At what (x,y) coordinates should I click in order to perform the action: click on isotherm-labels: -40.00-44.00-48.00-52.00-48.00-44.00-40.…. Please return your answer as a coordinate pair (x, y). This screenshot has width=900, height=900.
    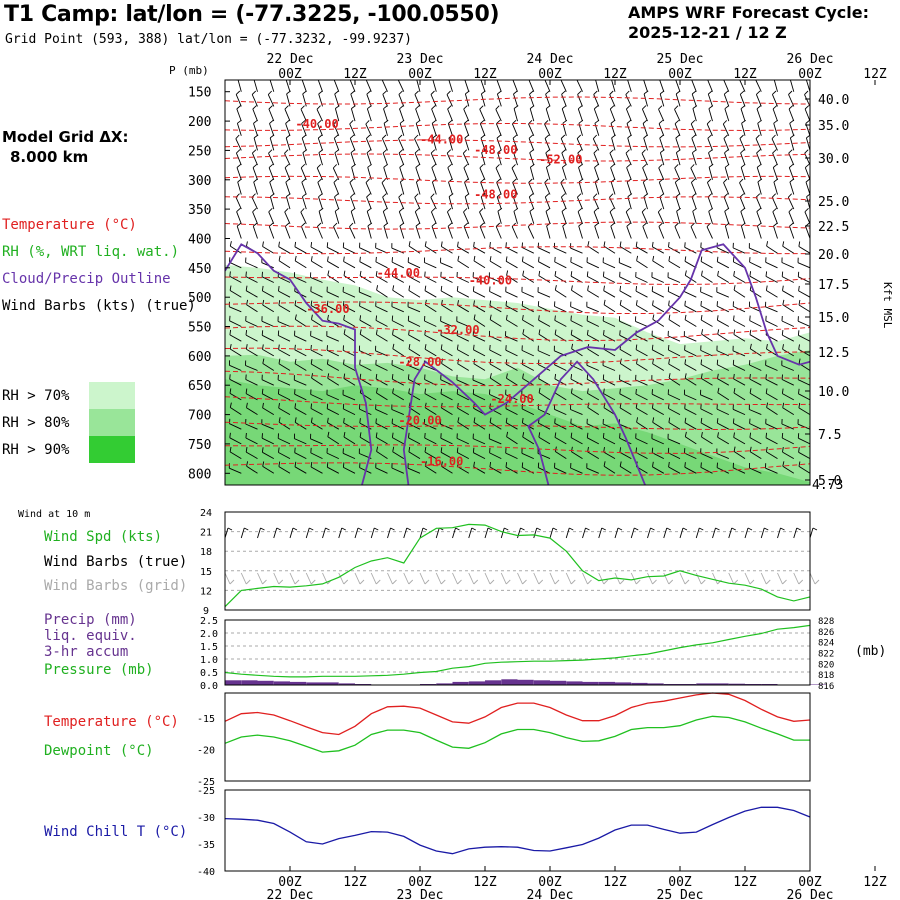
    Looking at the image, I should click on (438, 293).